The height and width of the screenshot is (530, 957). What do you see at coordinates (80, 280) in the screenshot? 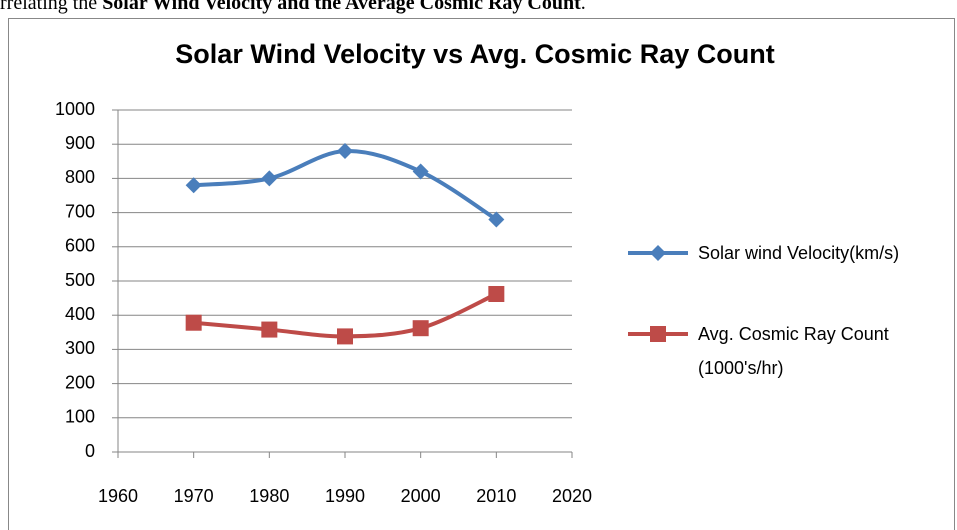
I see `y-tick-label: 500` at bounding box center [80, 280].